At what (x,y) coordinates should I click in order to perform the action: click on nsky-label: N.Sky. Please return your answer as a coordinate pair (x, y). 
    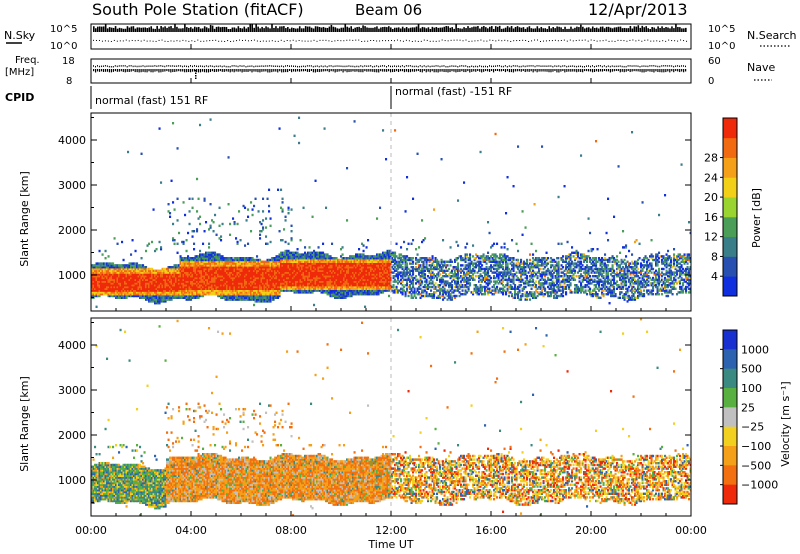
    Looking at the image, I should click on (20, 35).